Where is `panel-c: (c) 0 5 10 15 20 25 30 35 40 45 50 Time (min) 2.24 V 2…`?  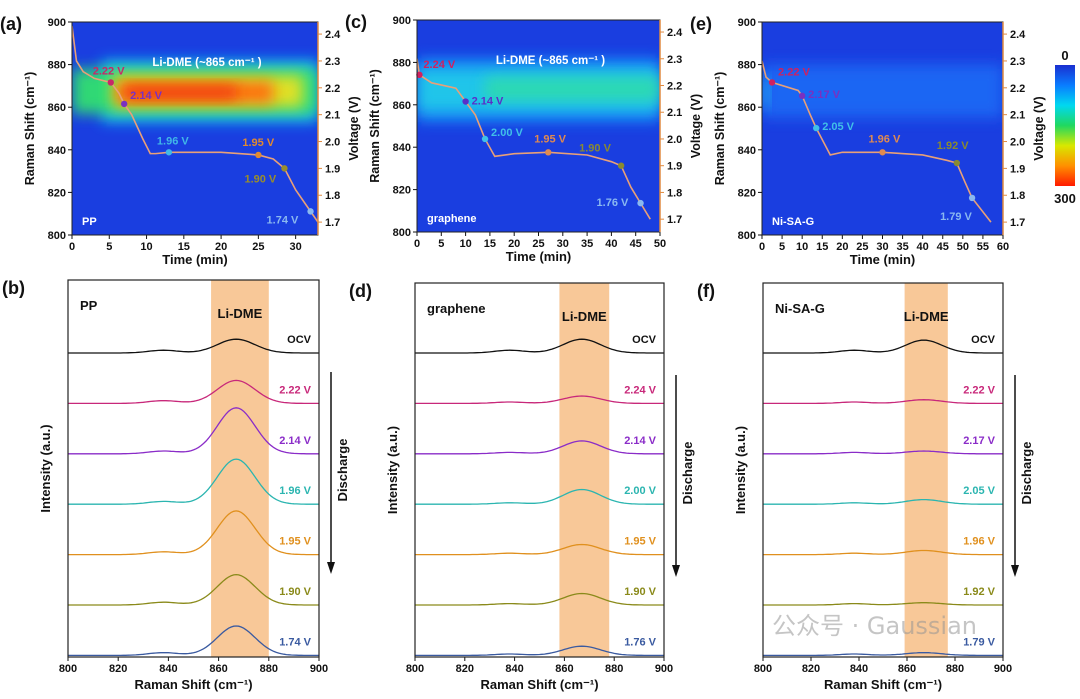
panel-c: (c) 0 5 10 15 20 25 30 35 40 45 50 Time (min) 2.24 V 2… is located at coordinates (524, 138).